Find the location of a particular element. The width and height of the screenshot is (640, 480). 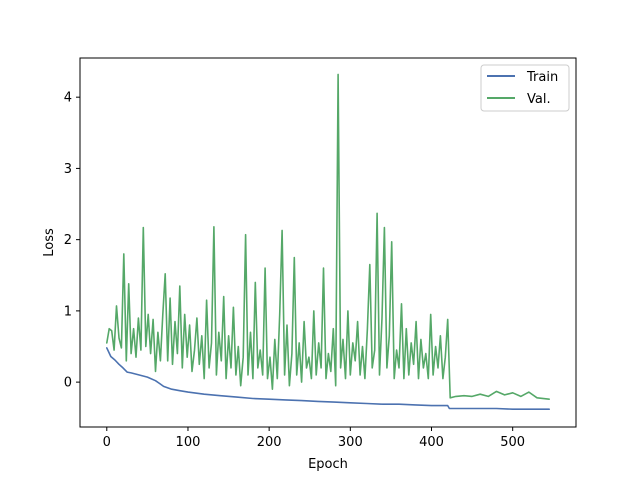

y-tick-label: 3 is located at coordinates (68, 169).